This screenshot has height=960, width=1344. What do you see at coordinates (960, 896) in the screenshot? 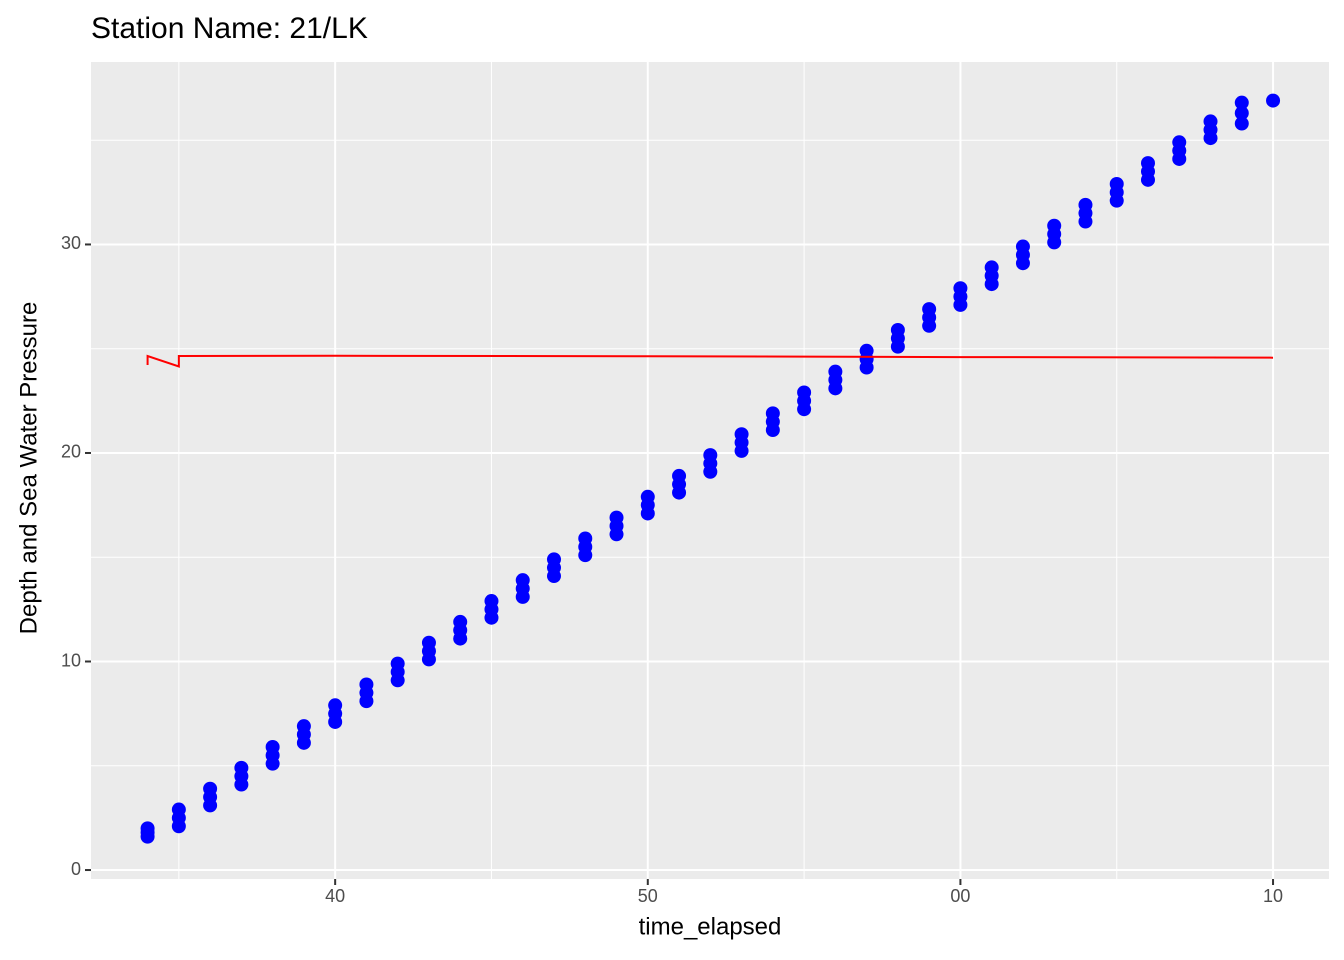
I see `x-tick-label: 00` at bounding box center [960, 896].